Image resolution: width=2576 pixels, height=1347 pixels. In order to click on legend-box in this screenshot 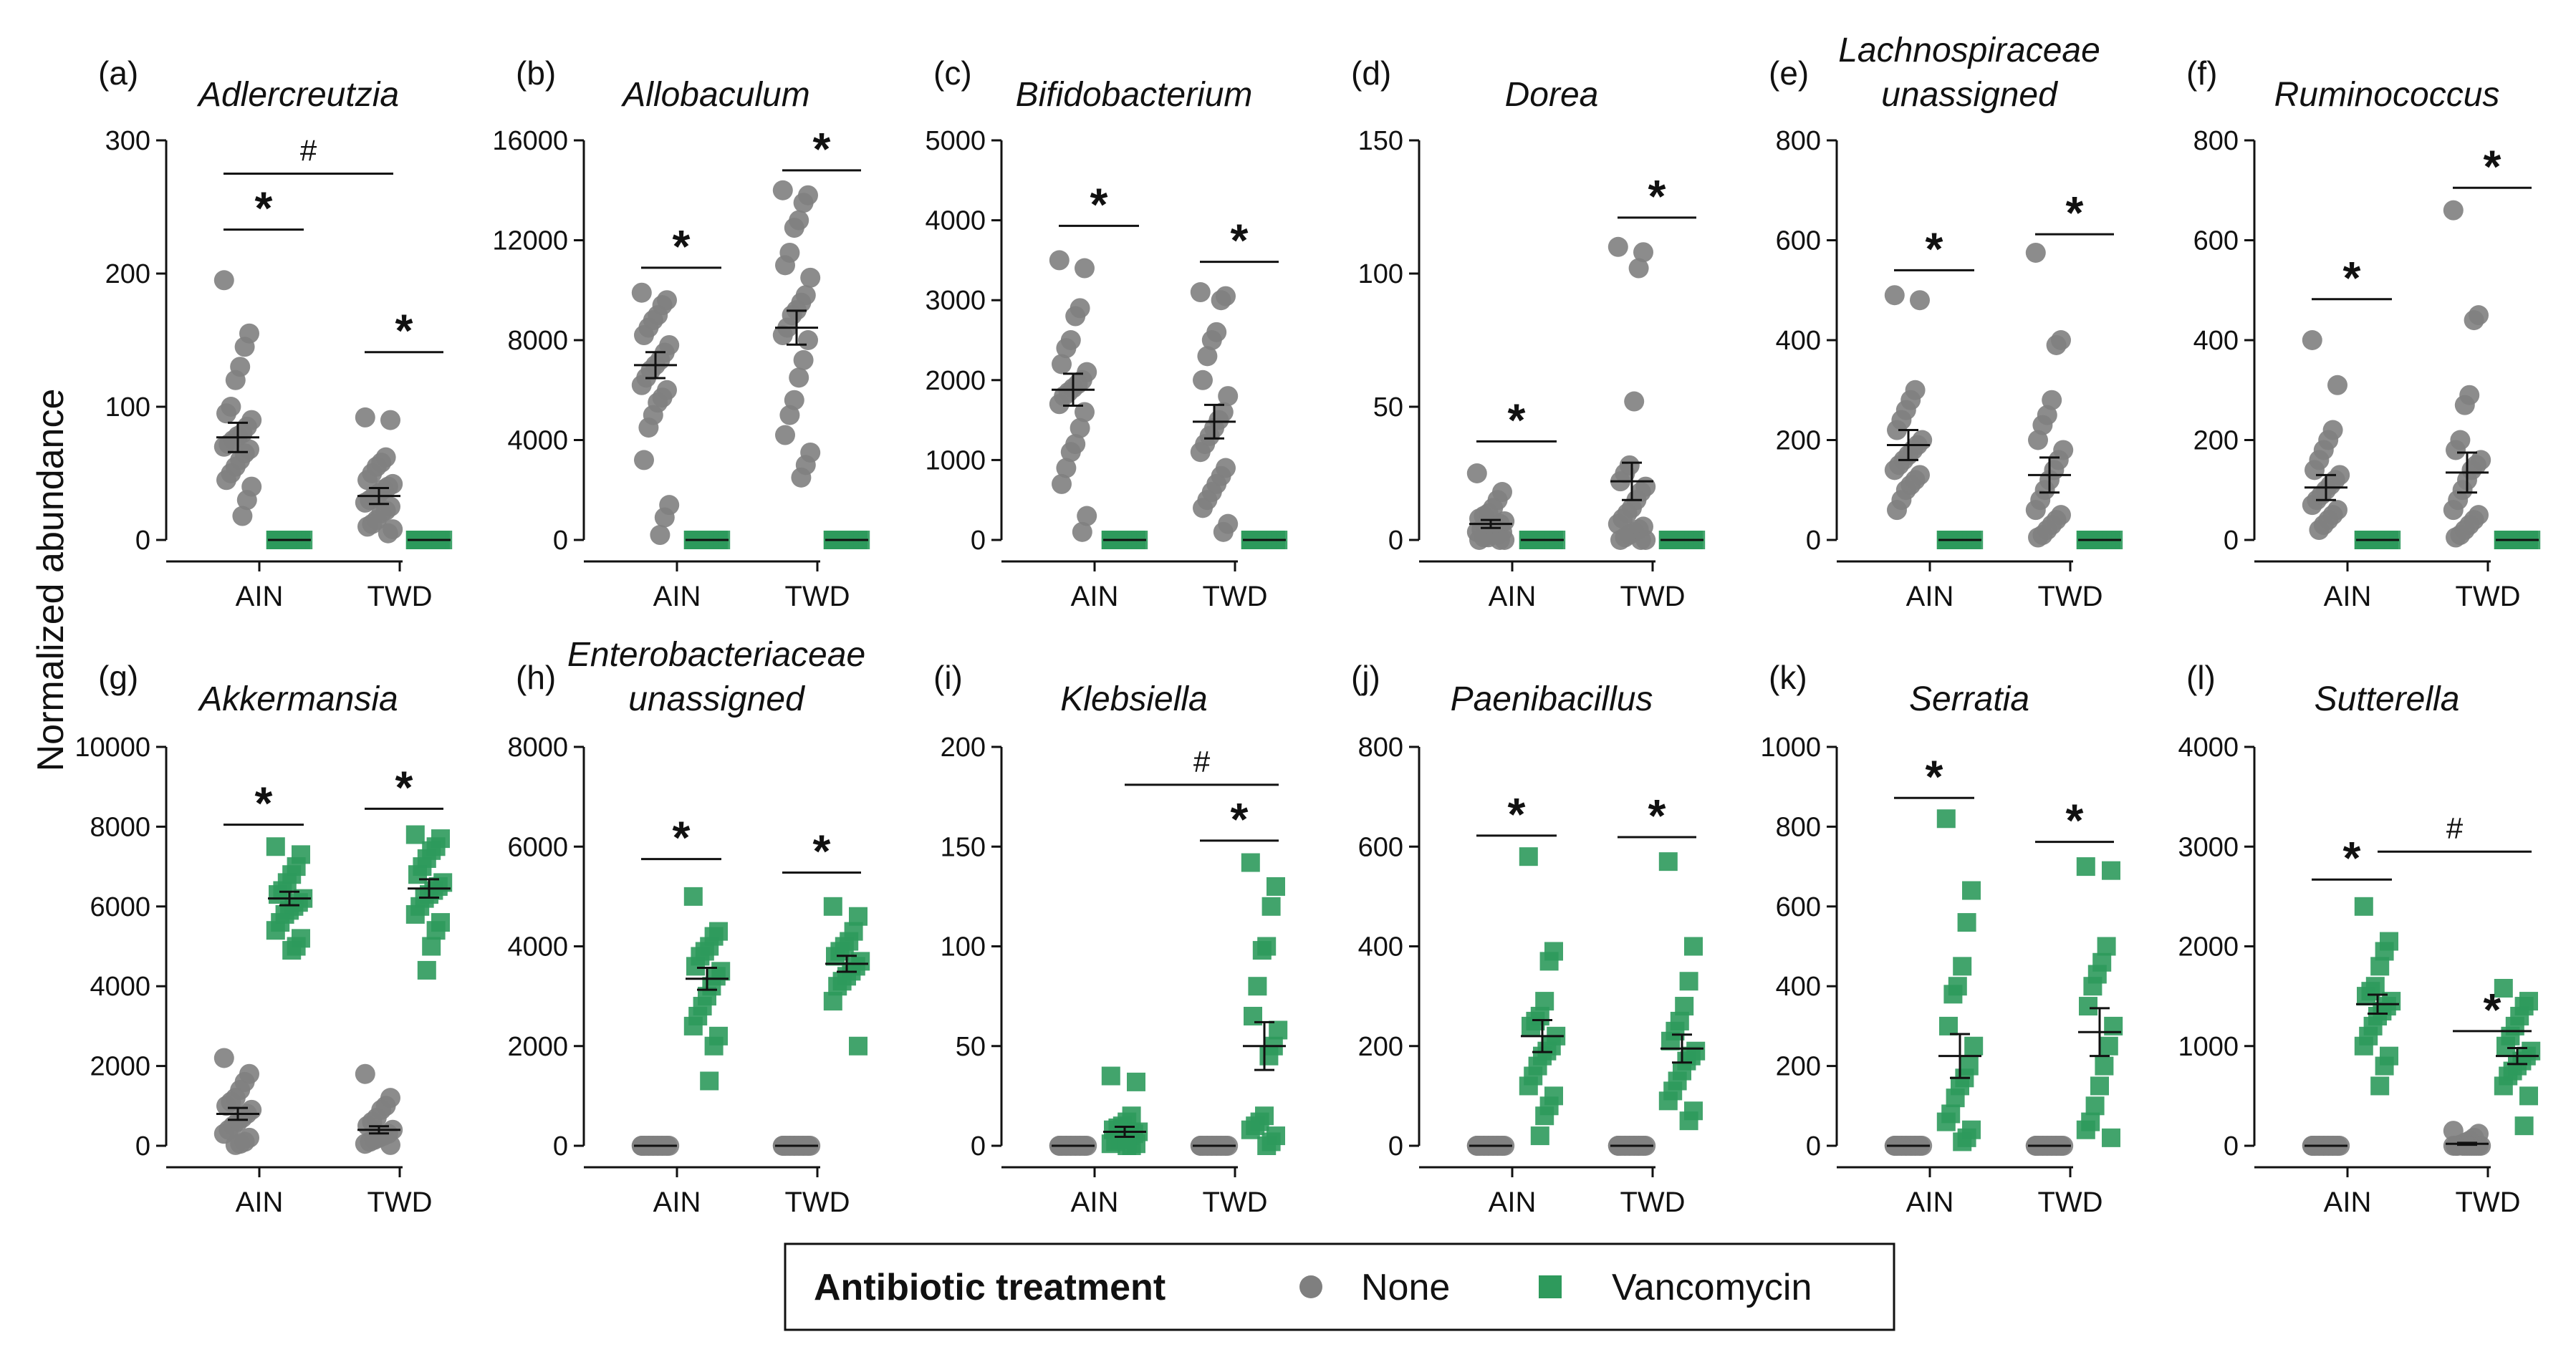, I will do `click(1339, 1287)`.